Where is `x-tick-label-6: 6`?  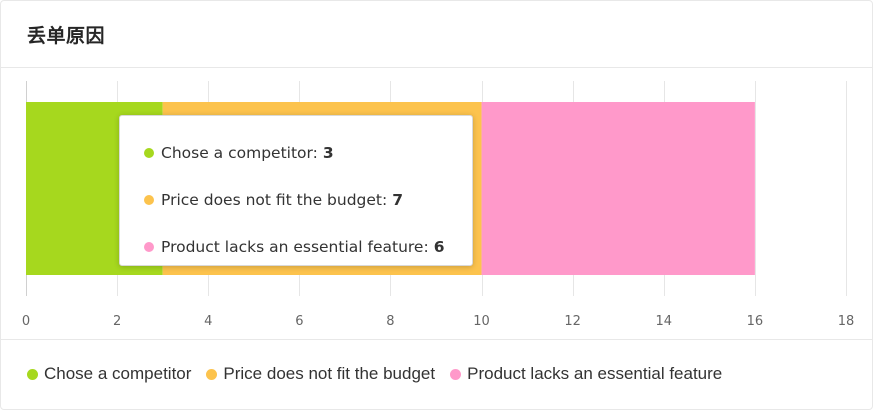
x-tick-label-6: 6 is located at coordinates (299, 321).